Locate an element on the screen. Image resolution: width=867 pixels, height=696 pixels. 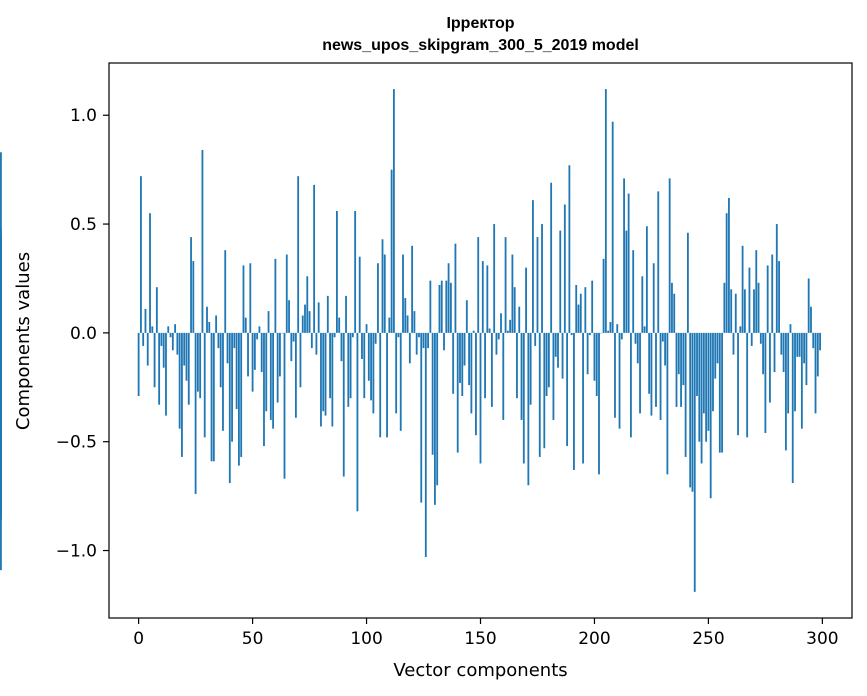
y-tick-label: −0.5 is located at coordinates (76, 443).